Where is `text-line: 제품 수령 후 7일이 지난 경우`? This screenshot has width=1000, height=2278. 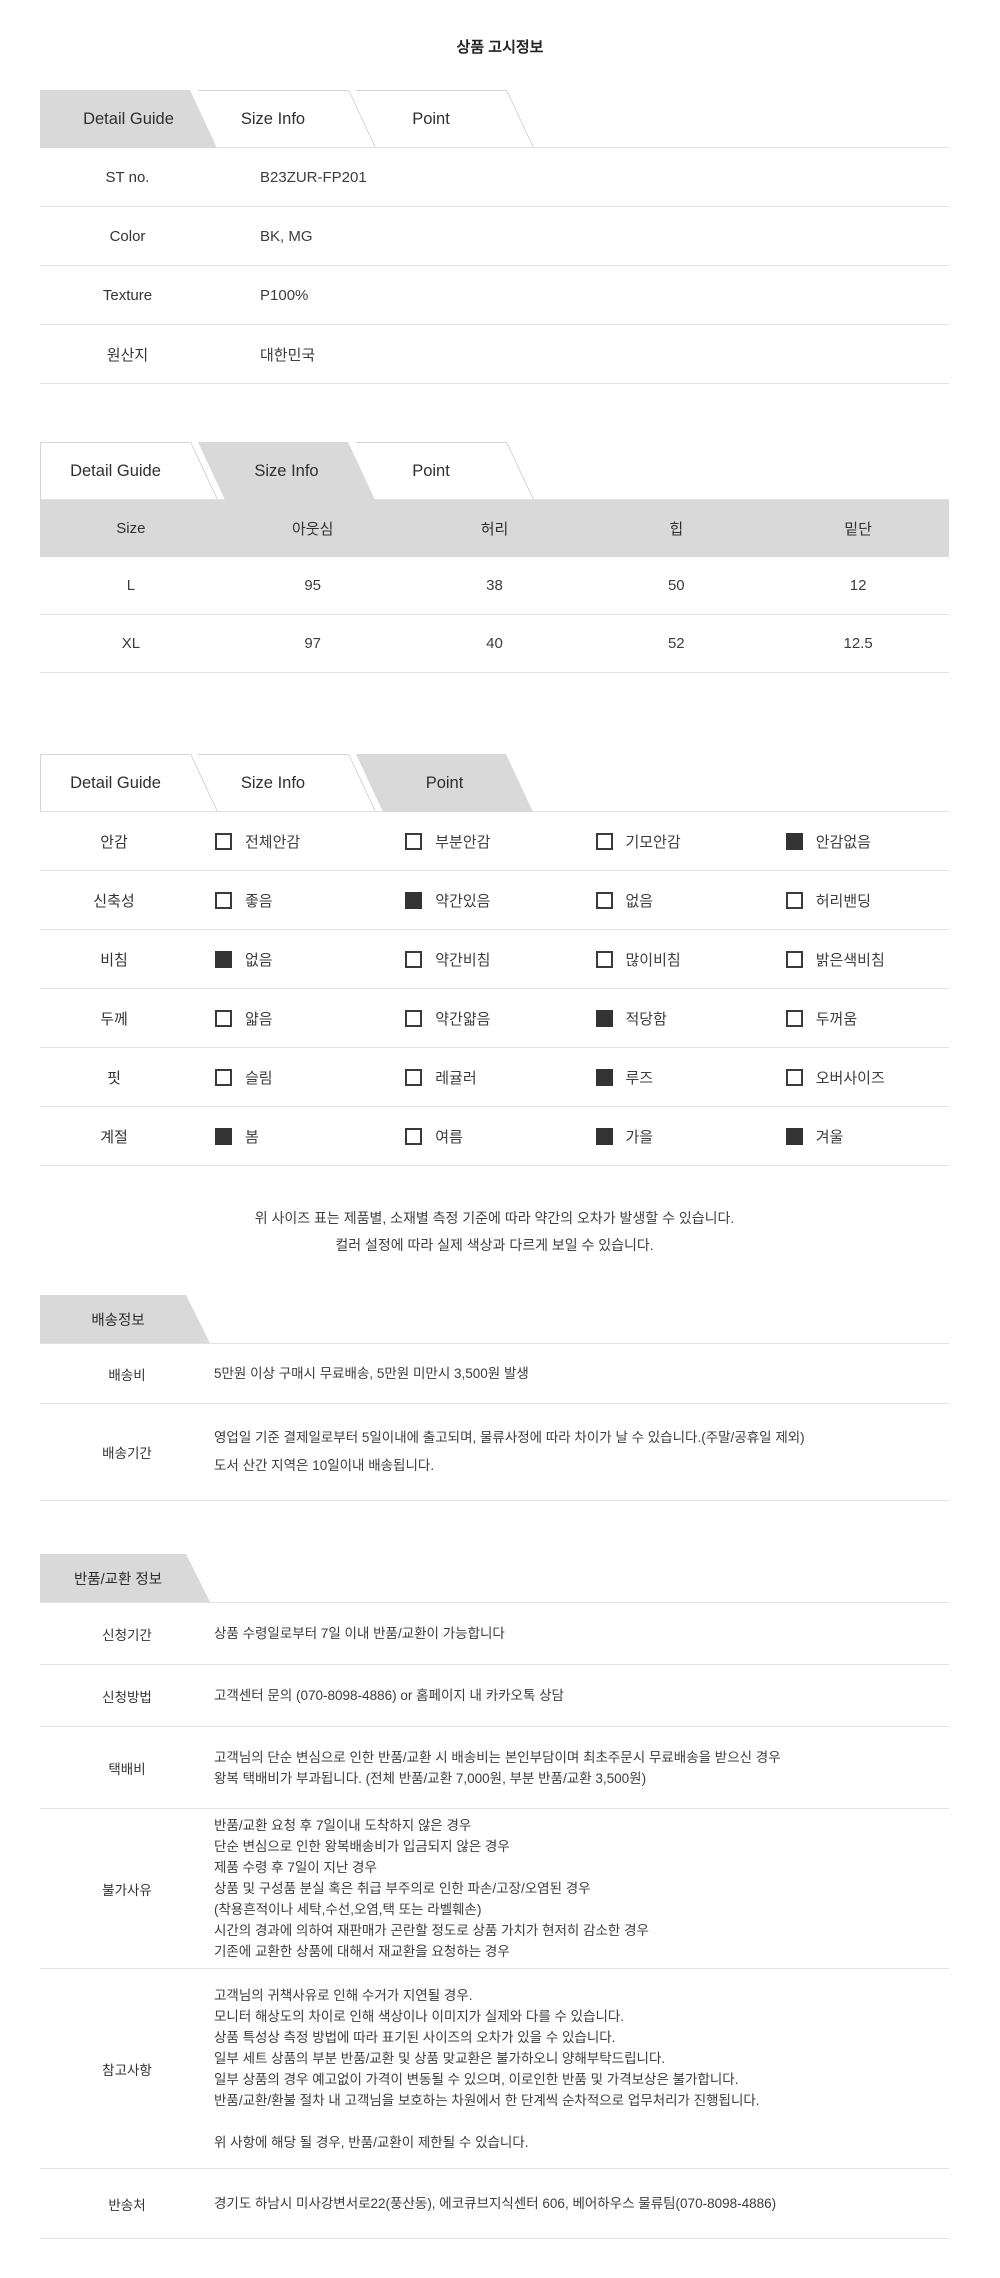 text-line: 제품 수령 후 7일이 지난 경우 is located at coordinates (295, 1867).